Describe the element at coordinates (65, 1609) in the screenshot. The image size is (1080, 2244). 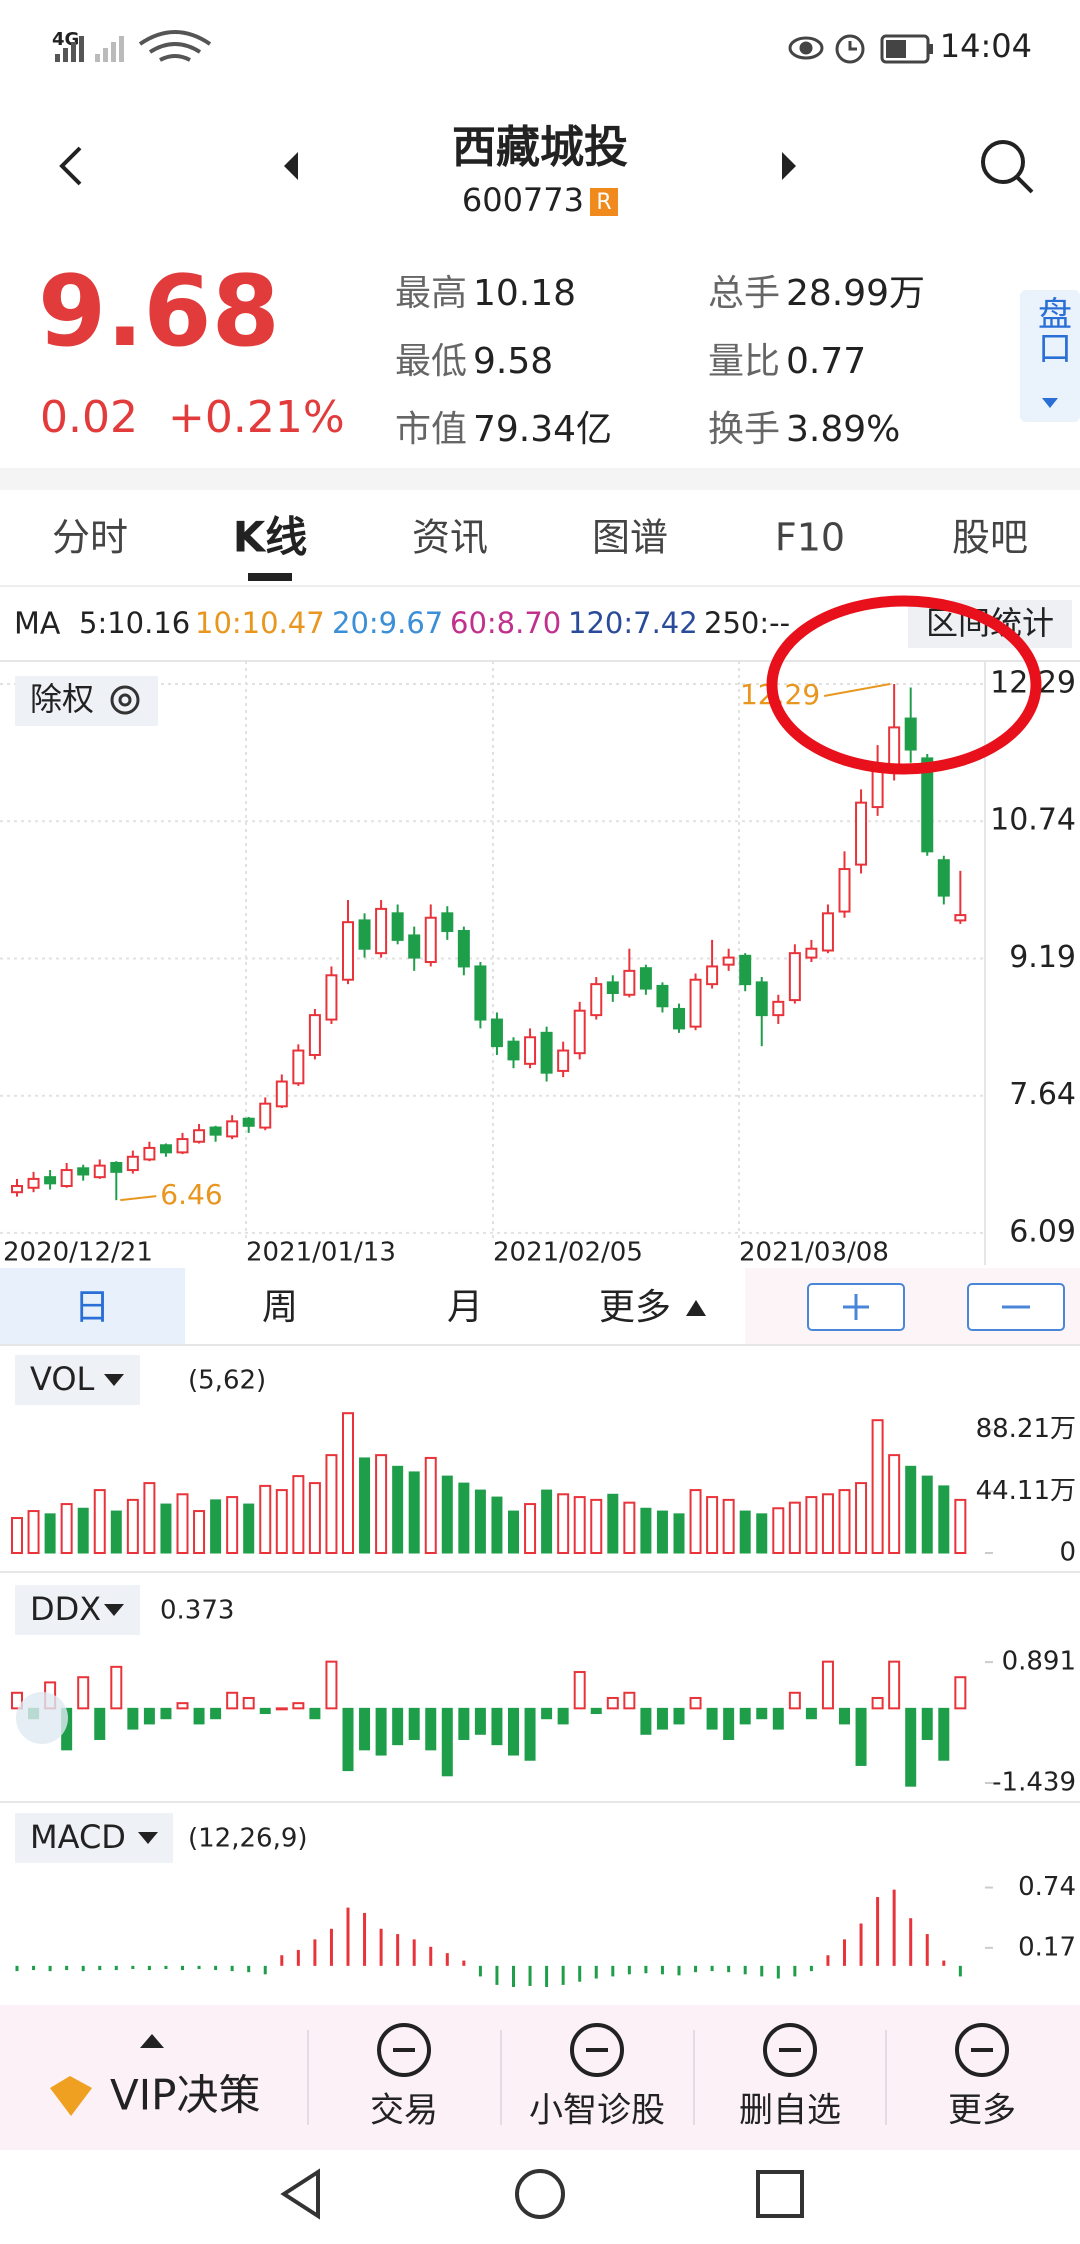
I see `panel-label: DDX` at that location.